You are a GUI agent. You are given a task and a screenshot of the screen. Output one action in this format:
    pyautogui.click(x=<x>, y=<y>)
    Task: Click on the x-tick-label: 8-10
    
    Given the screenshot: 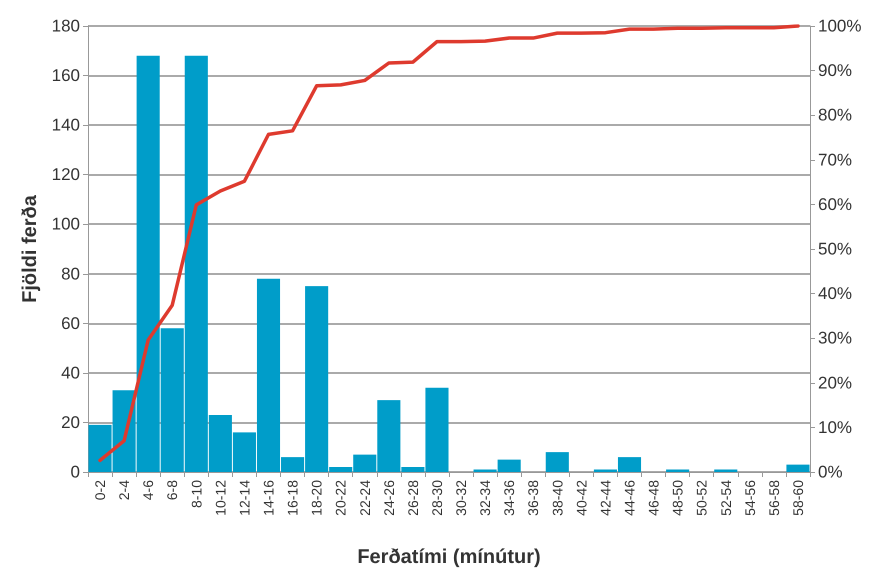 What is the action you would take?
    pyautogui.click(x=196, y=494)
    